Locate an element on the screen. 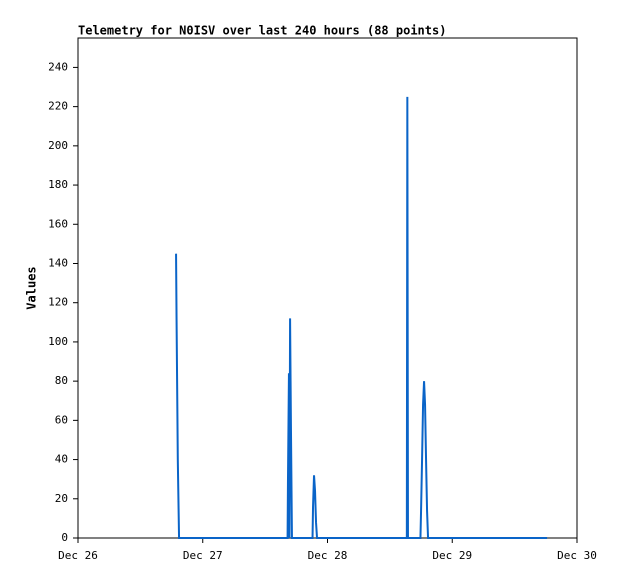 The width and height of the screenshot is (618, 579). x-tick-label: Dec 28 is located at coordinates (328, 555).